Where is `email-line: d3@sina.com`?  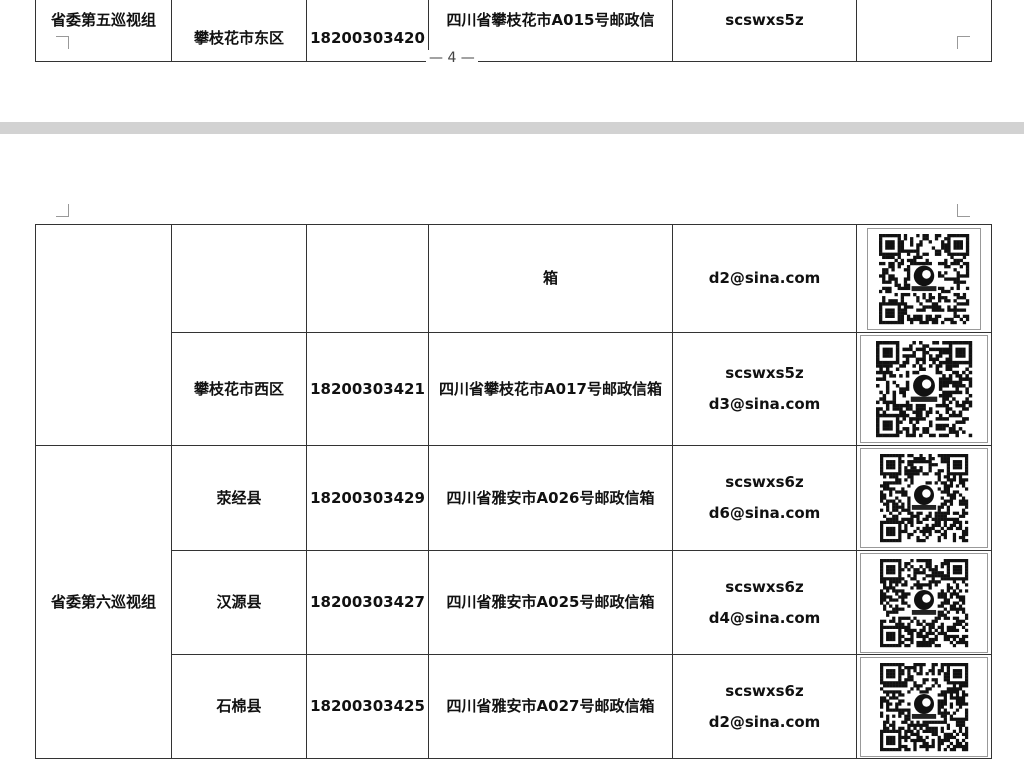 email-line: d3@sina.com is located at coordinates (764, 404).